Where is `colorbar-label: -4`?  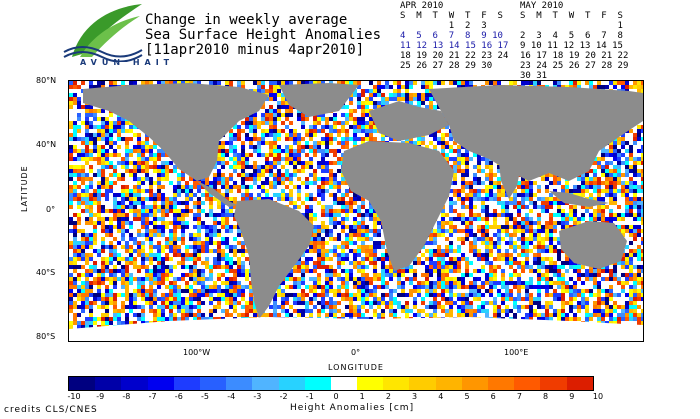 colorbar-label: -4 is located at coordinates (231, 396).